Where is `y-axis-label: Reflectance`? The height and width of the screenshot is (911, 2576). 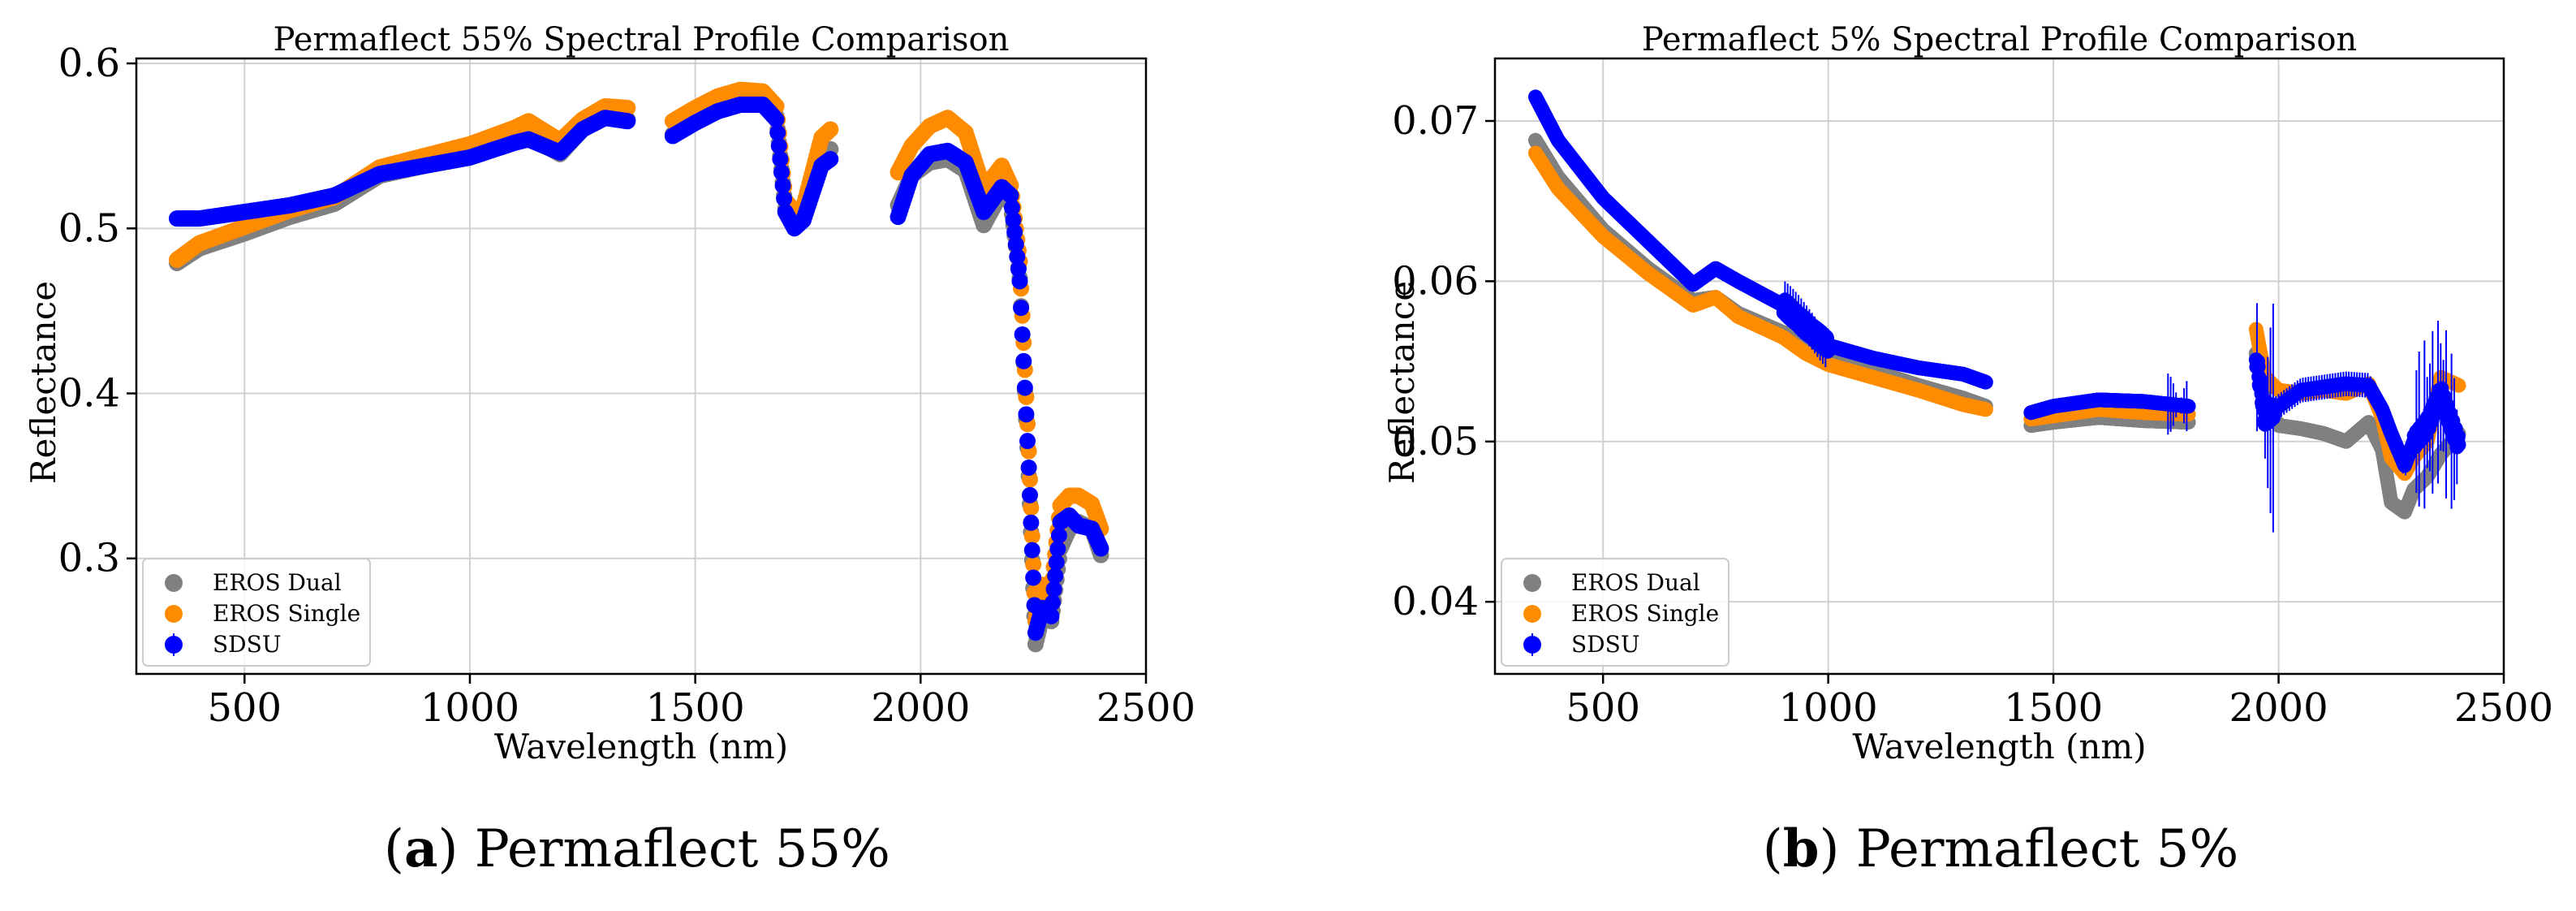 y-axis-label: Reflectance is located at coordinates (44, 382).